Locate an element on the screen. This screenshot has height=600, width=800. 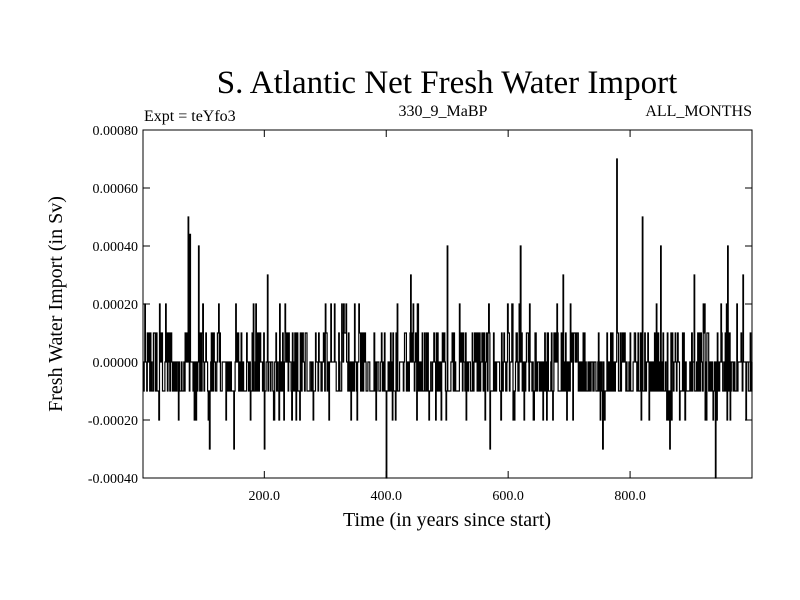
y-tick-label: 0.00000 is located at coordinates (116, 363).